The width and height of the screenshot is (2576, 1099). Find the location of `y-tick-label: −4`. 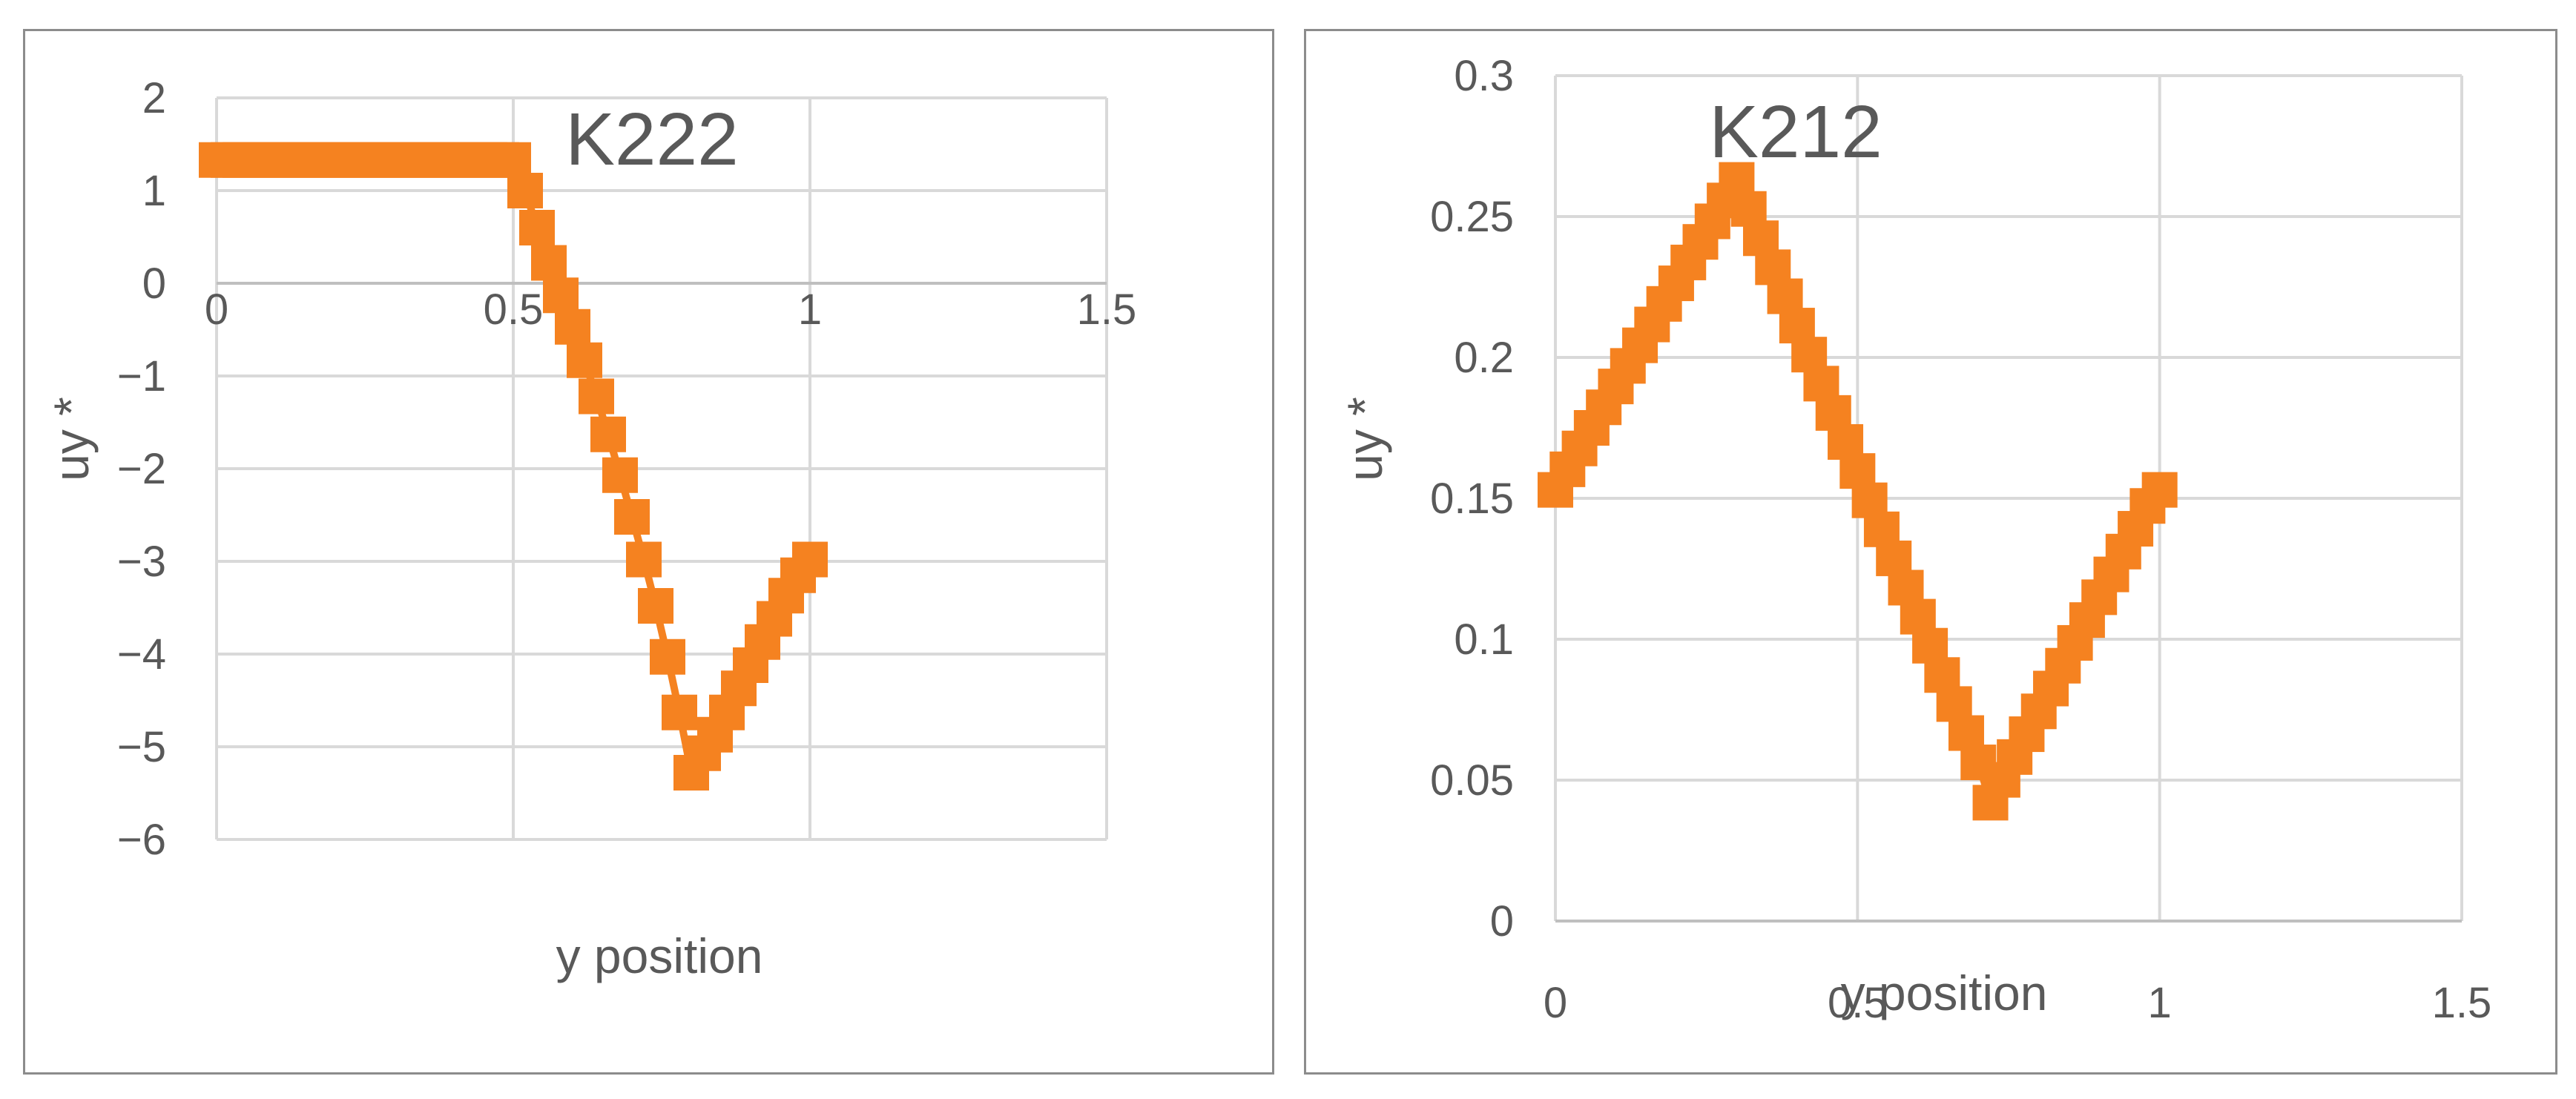

y-tick-label: −4 is located at coordinates (142, 654).